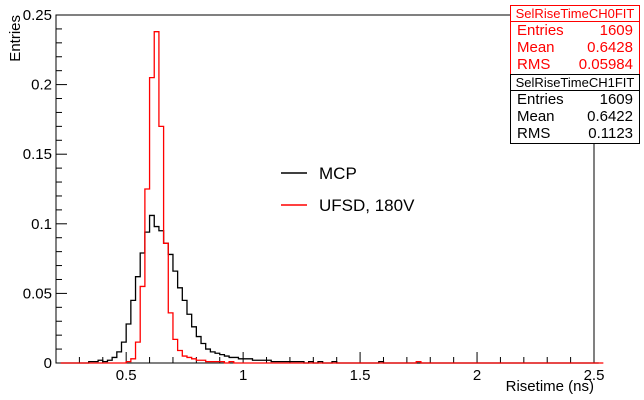 The height and width of the screenshot is (400, 644). Describe the element at coordinates (41, 224) in the screenshot. I see `y-tick-label: 0.1` at that location.